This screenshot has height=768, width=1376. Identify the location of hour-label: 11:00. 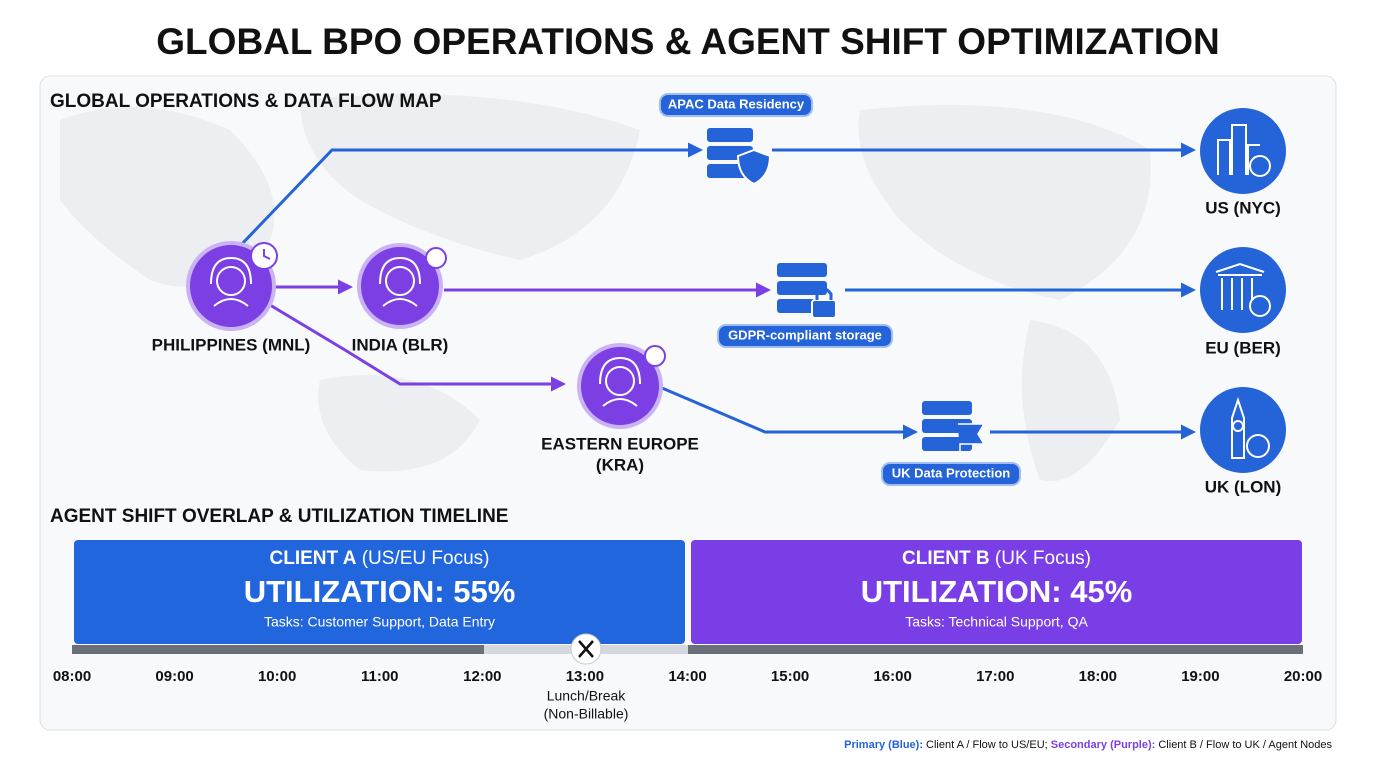
(380, 676).